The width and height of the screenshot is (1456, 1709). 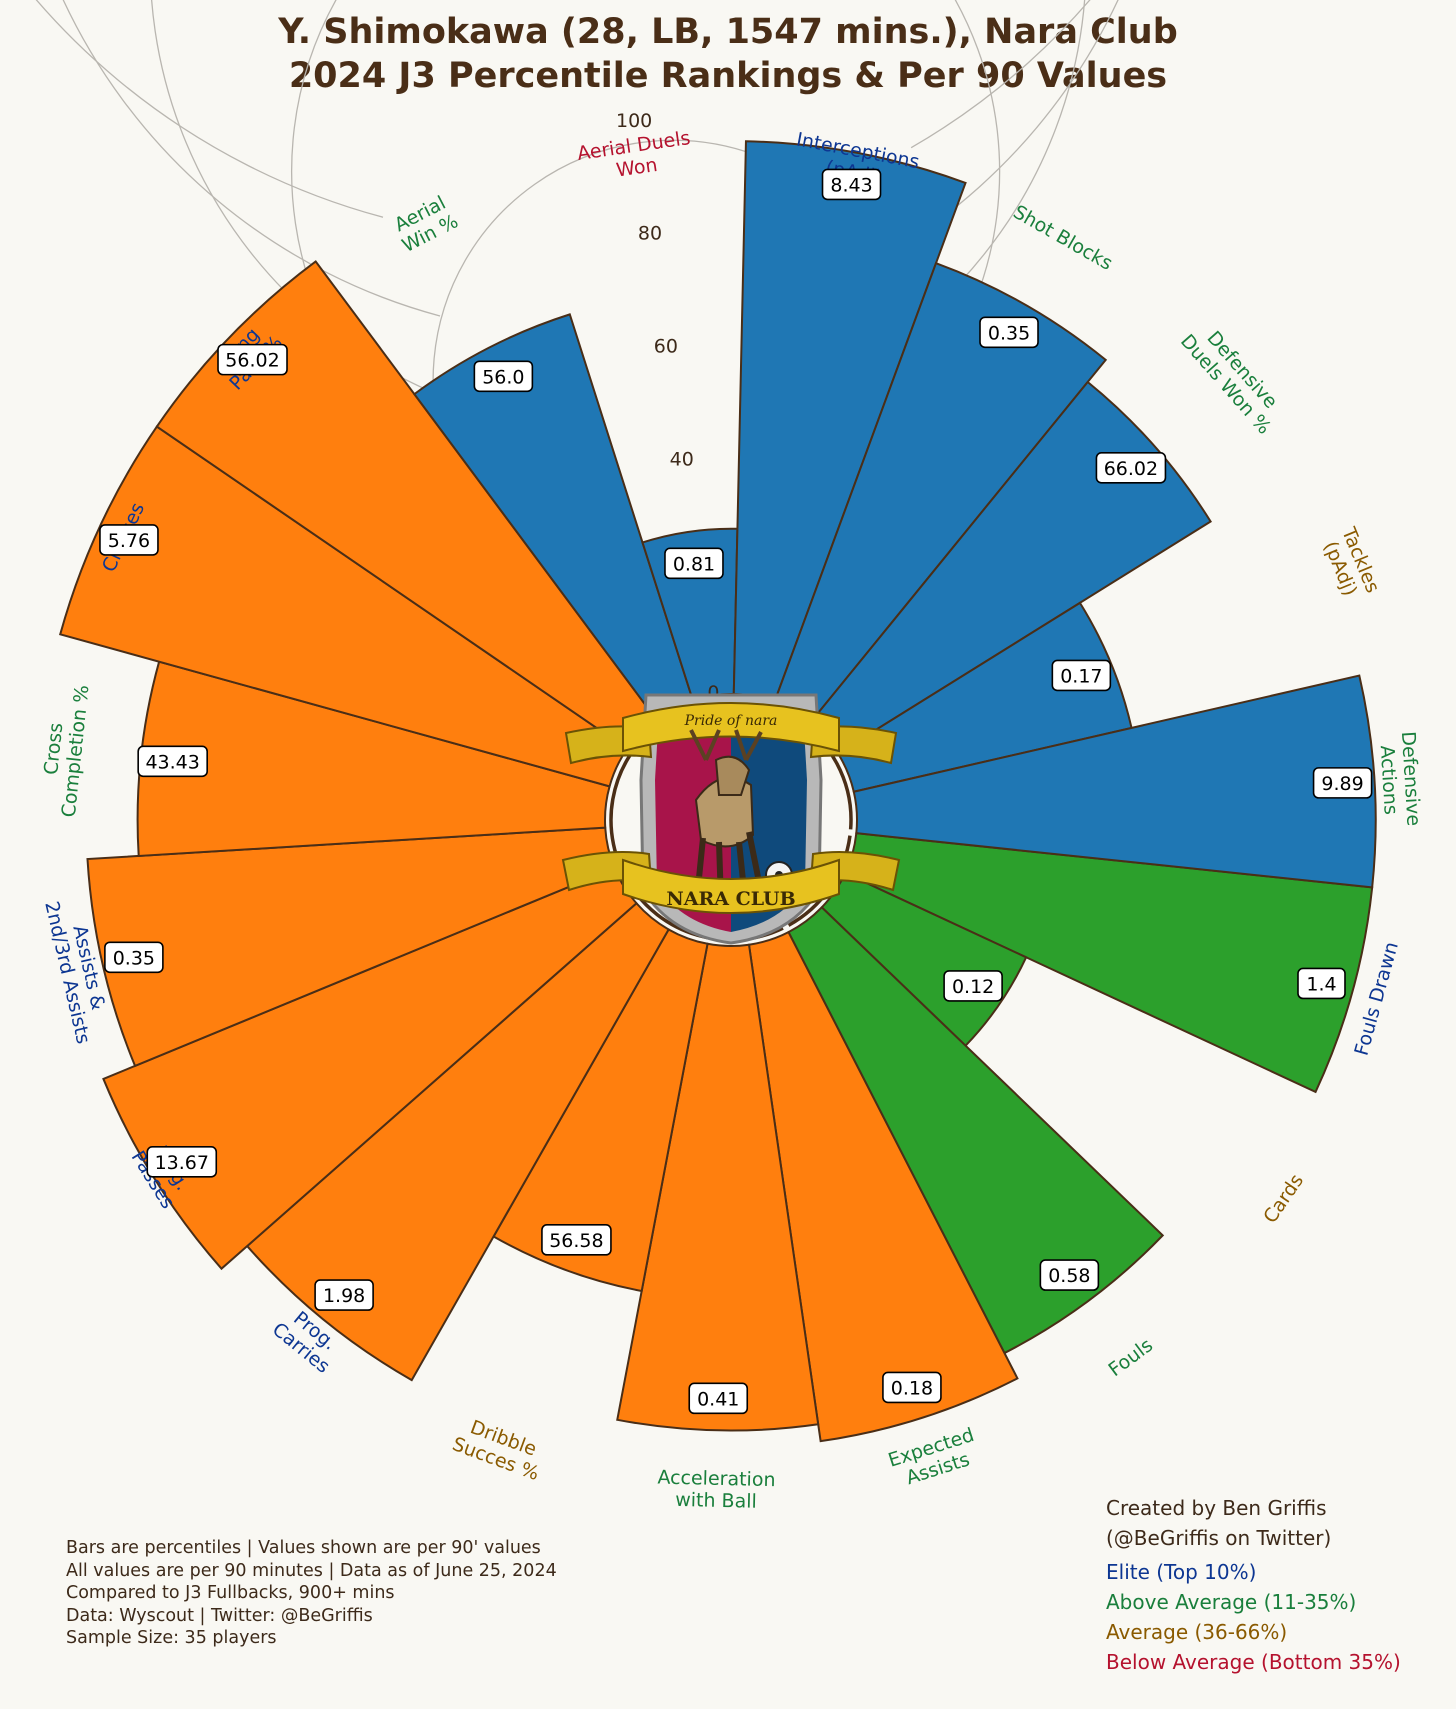 What do you see at coordinates (171, 1638) in the screenshot?
I see `footnote-line-5: Sample Size: 35 players` at bounding box center [171, 1638].